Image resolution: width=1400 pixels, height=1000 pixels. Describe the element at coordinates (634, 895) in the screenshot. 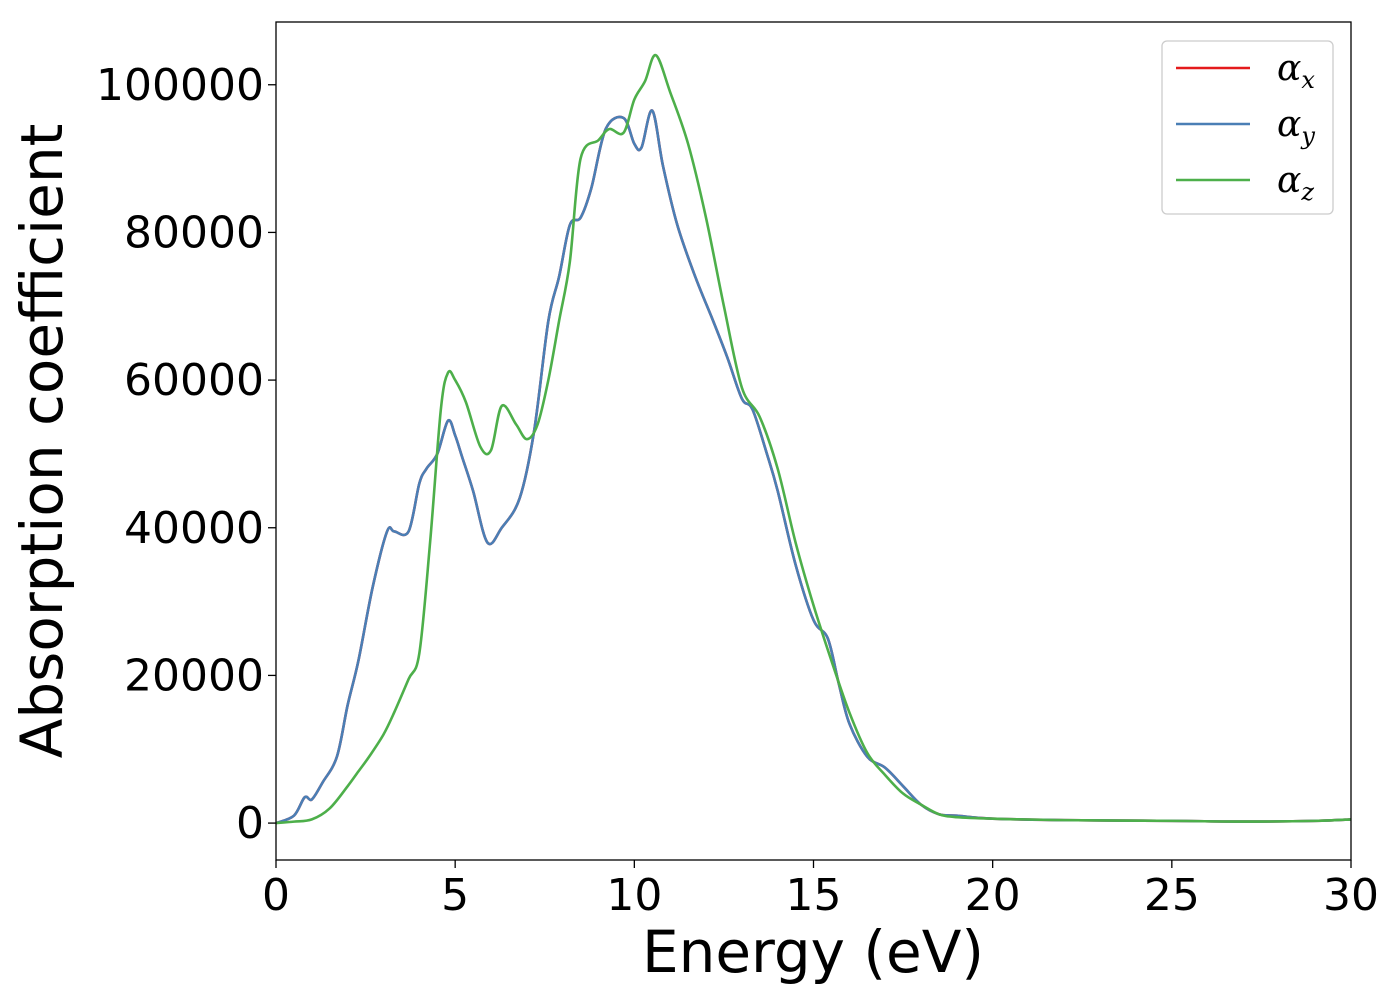

I see `x-tick-label: 10` at that location.